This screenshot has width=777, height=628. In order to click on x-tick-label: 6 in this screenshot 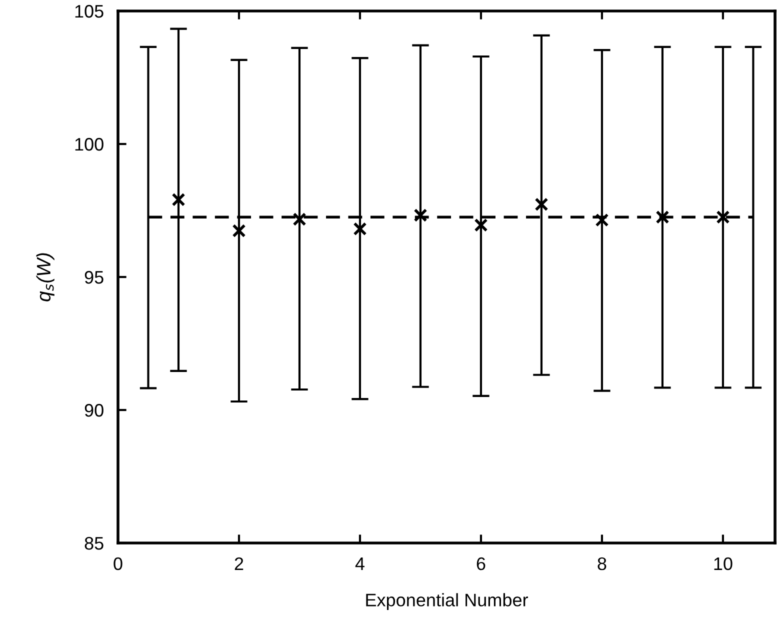, I will do `click(481, 563)`.